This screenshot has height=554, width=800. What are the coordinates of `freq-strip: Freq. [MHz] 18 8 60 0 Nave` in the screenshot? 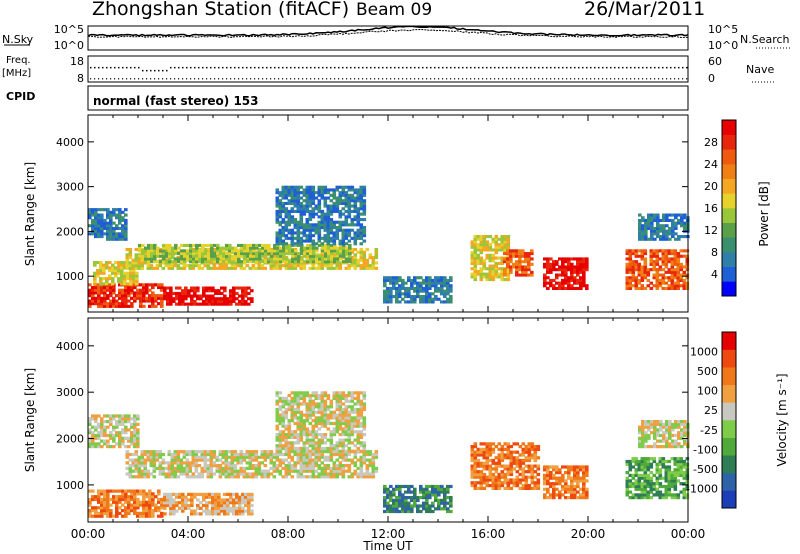 It's located at (389, 70).